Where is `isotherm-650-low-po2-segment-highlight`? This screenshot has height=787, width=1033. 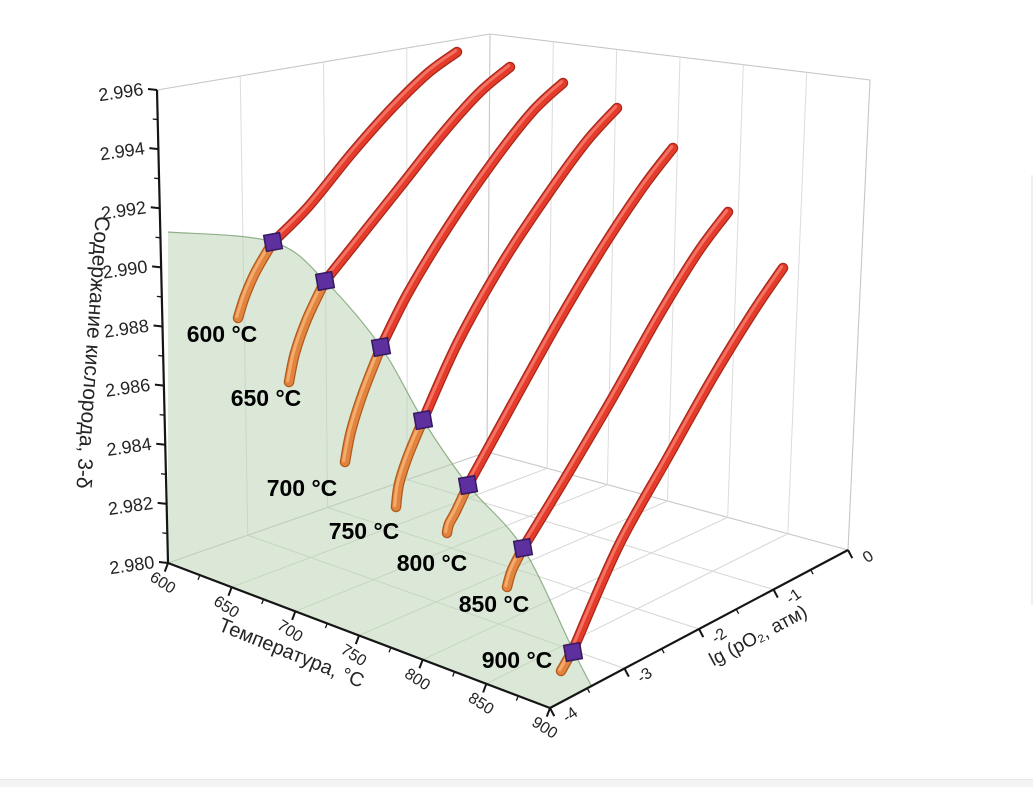
isotherm-650-low-po2-segment-highlight is located at coordinates (306, 330).